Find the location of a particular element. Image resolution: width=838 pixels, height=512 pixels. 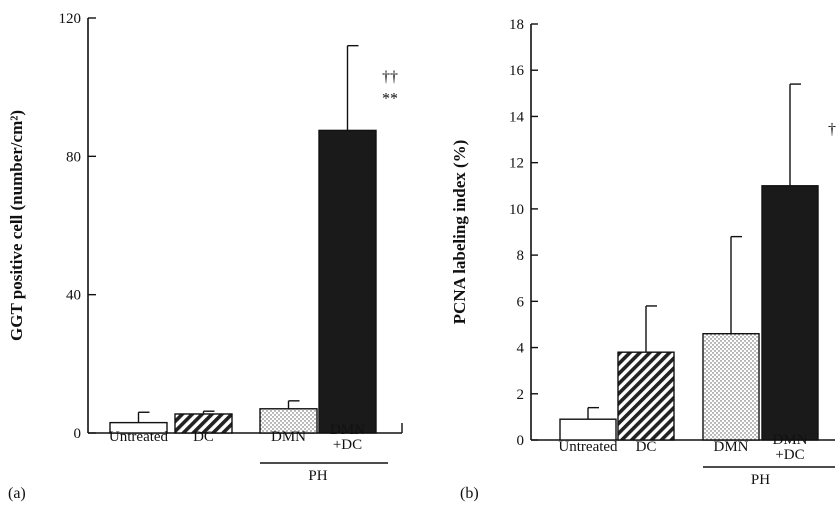

panel-b-group-label: PH is located at coordinates (760, 480).